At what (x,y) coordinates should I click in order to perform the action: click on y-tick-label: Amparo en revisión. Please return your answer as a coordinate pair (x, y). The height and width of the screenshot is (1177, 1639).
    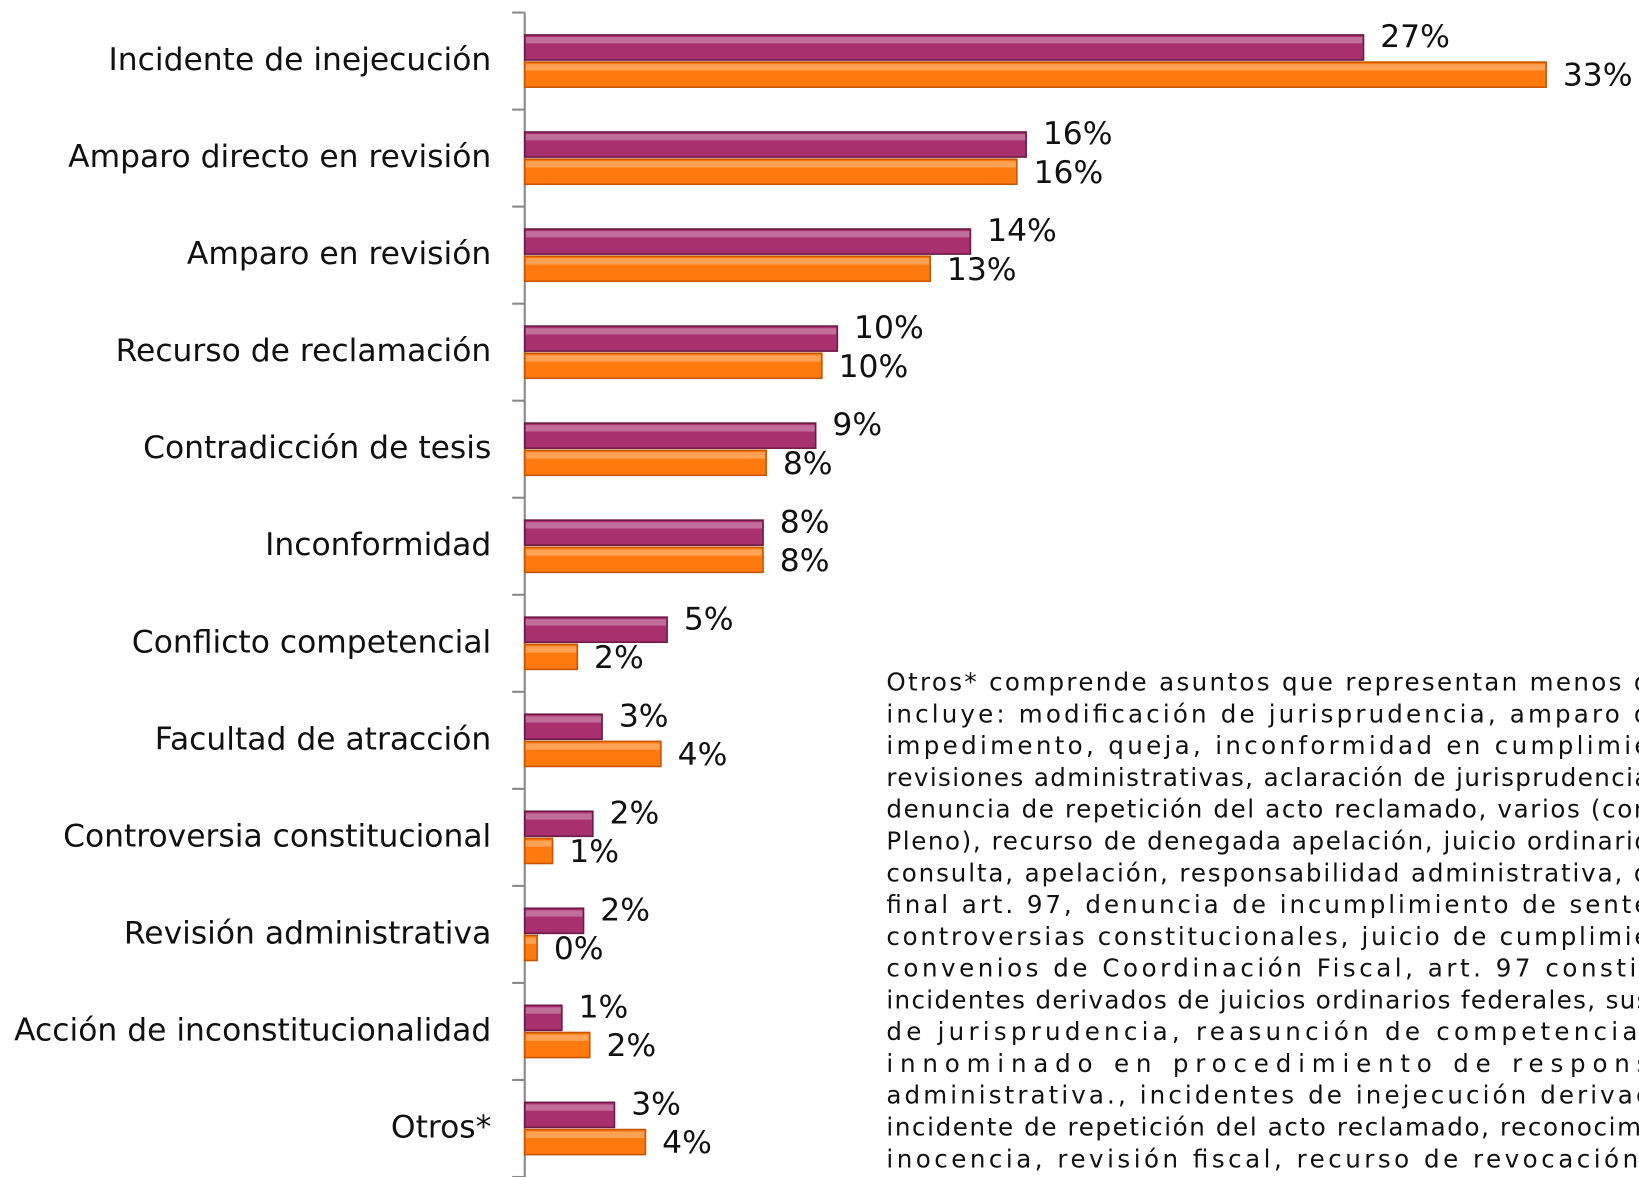
    Looking at the image, I should click on (339, 254).